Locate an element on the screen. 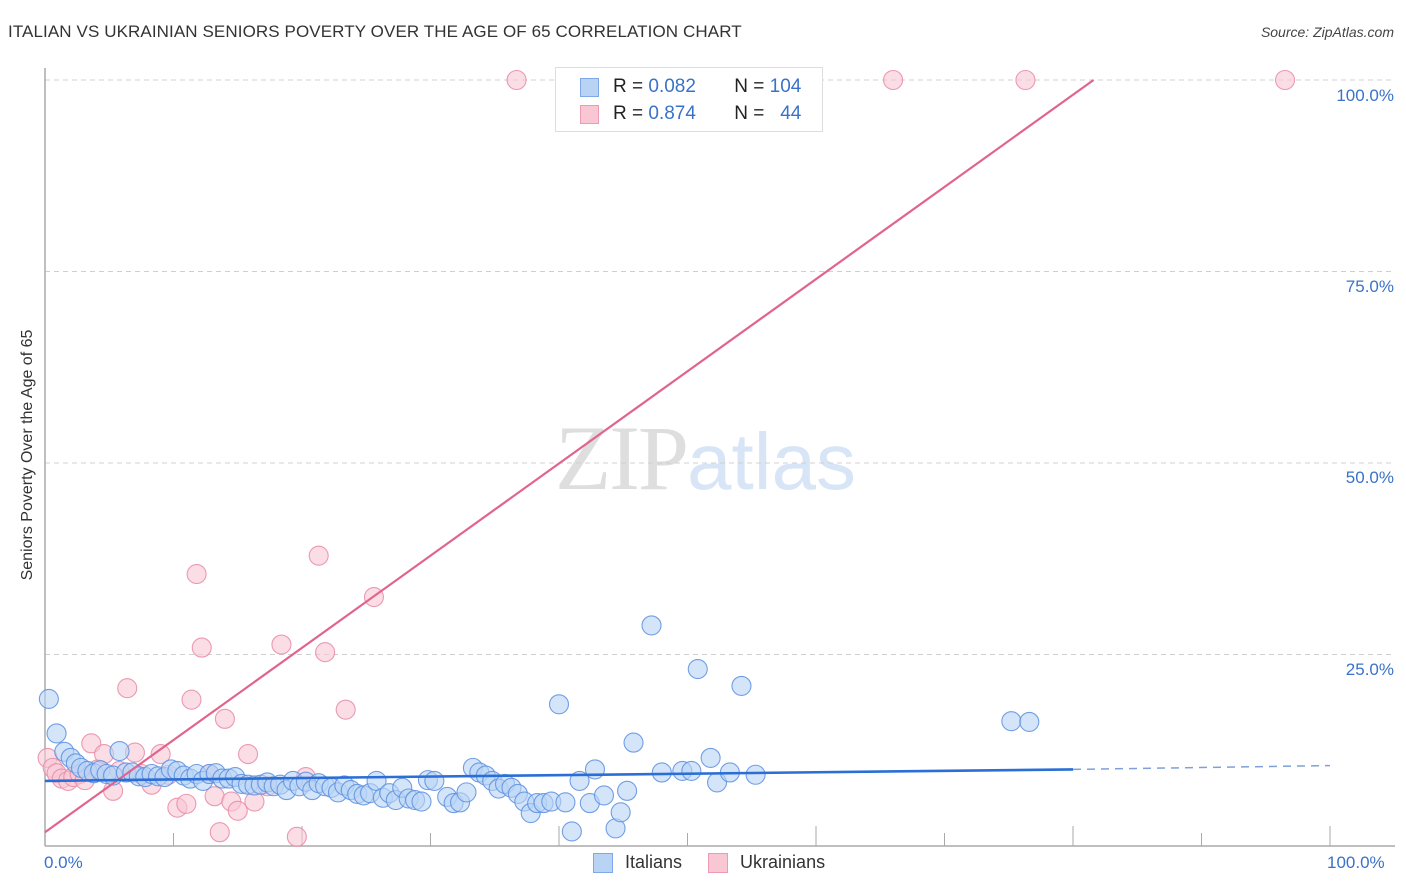 This screenshot has width=1406, height=892. legend-label-italians: Italians is located at coordinates (654, 862).